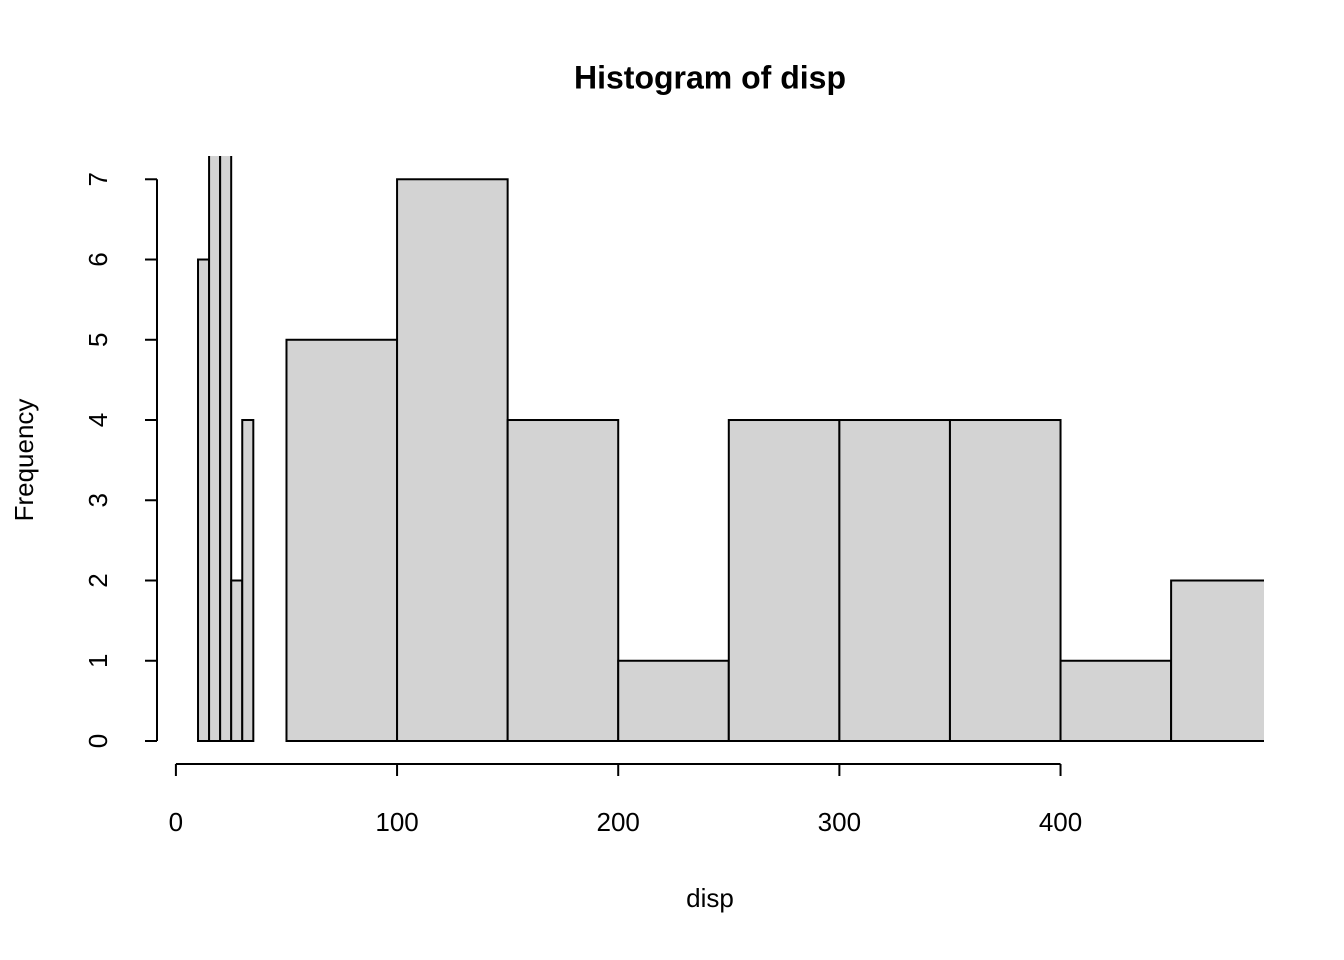 This screenshot has height=960, width=1344. Describe the element at coordinates (710, 77) in the screenshot. I see `chart-title: Histogram of disp` at that location.